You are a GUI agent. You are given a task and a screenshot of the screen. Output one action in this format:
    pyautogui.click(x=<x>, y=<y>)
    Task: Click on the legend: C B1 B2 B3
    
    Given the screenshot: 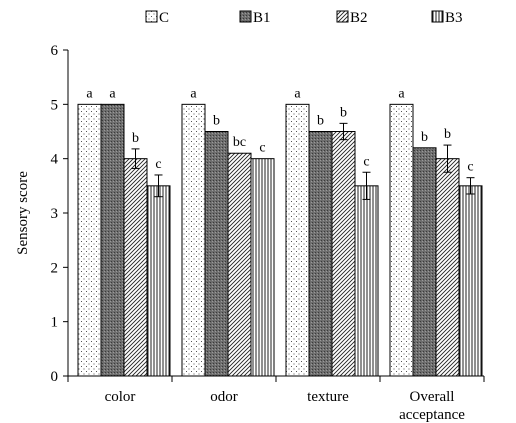 What is the action you would take?
    pyautogui.click(x=304, y=18)
    